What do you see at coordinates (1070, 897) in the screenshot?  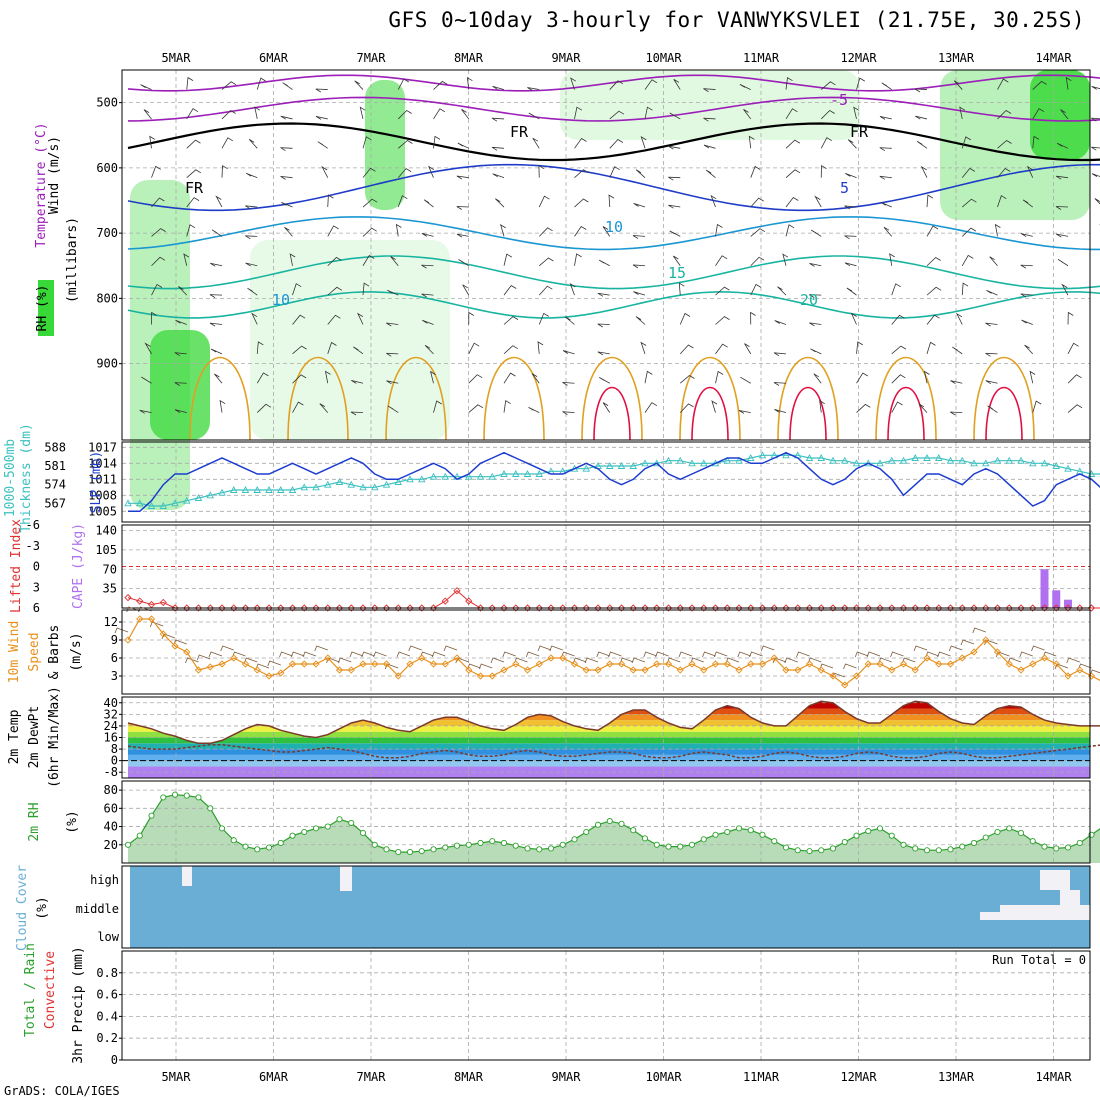 I see `cloud-gap` at bounding box center [1070, 897].